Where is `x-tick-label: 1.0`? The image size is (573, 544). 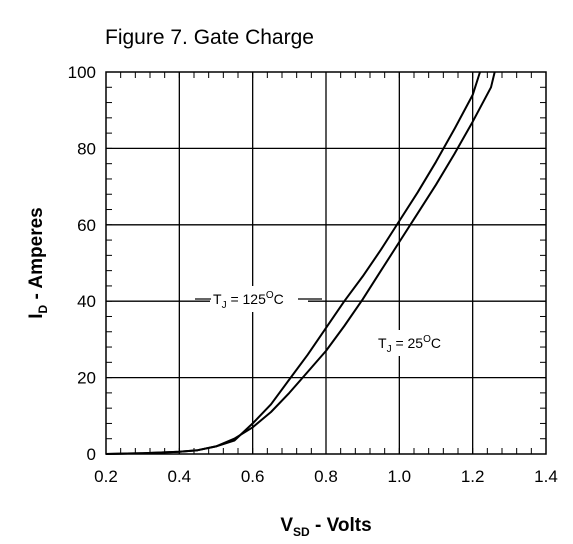 x-tick-label: 1.0 is located at coordinates (400, 476).